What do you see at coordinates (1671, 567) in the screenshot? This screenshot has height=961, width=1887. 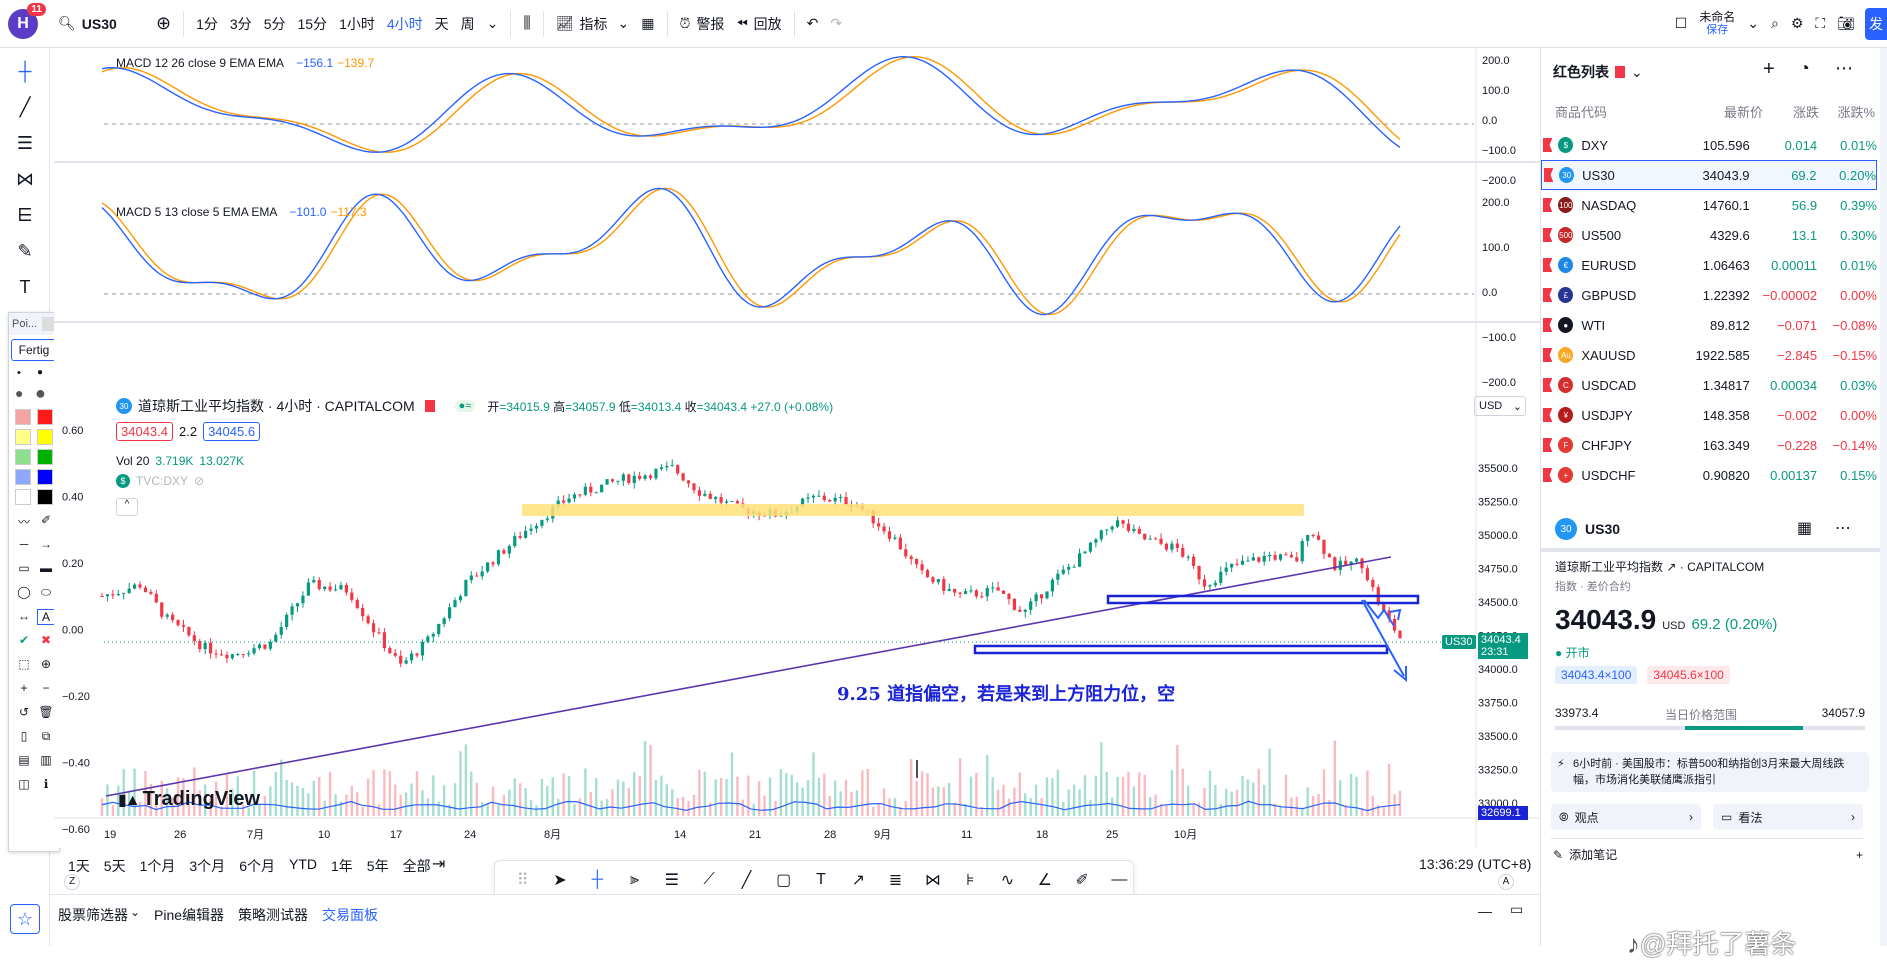 I see `external-link-icon: ↗` at bounding box center [1671, 567].